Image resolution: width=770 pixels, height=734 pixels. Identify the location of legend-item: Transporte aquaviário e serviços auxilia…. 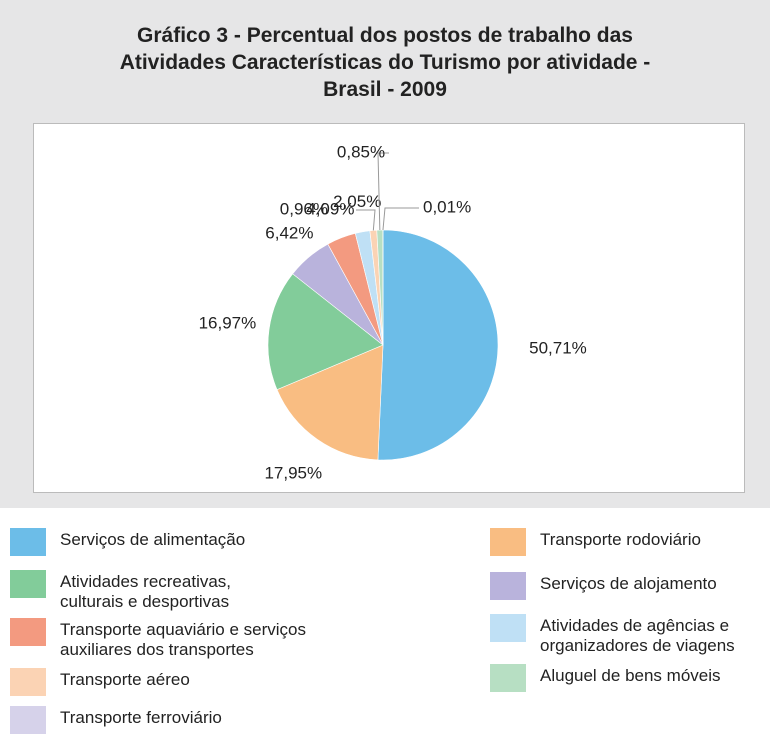
(158, 639).